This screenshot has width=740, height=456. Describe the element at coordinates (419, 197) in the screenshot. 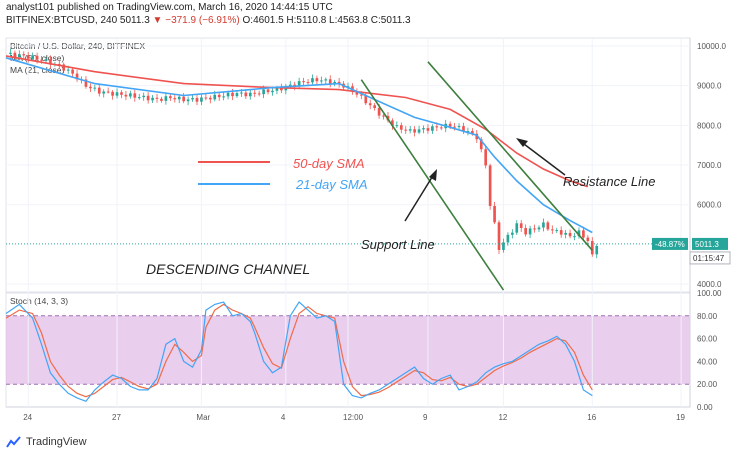

I see `support-arrow` at that location.